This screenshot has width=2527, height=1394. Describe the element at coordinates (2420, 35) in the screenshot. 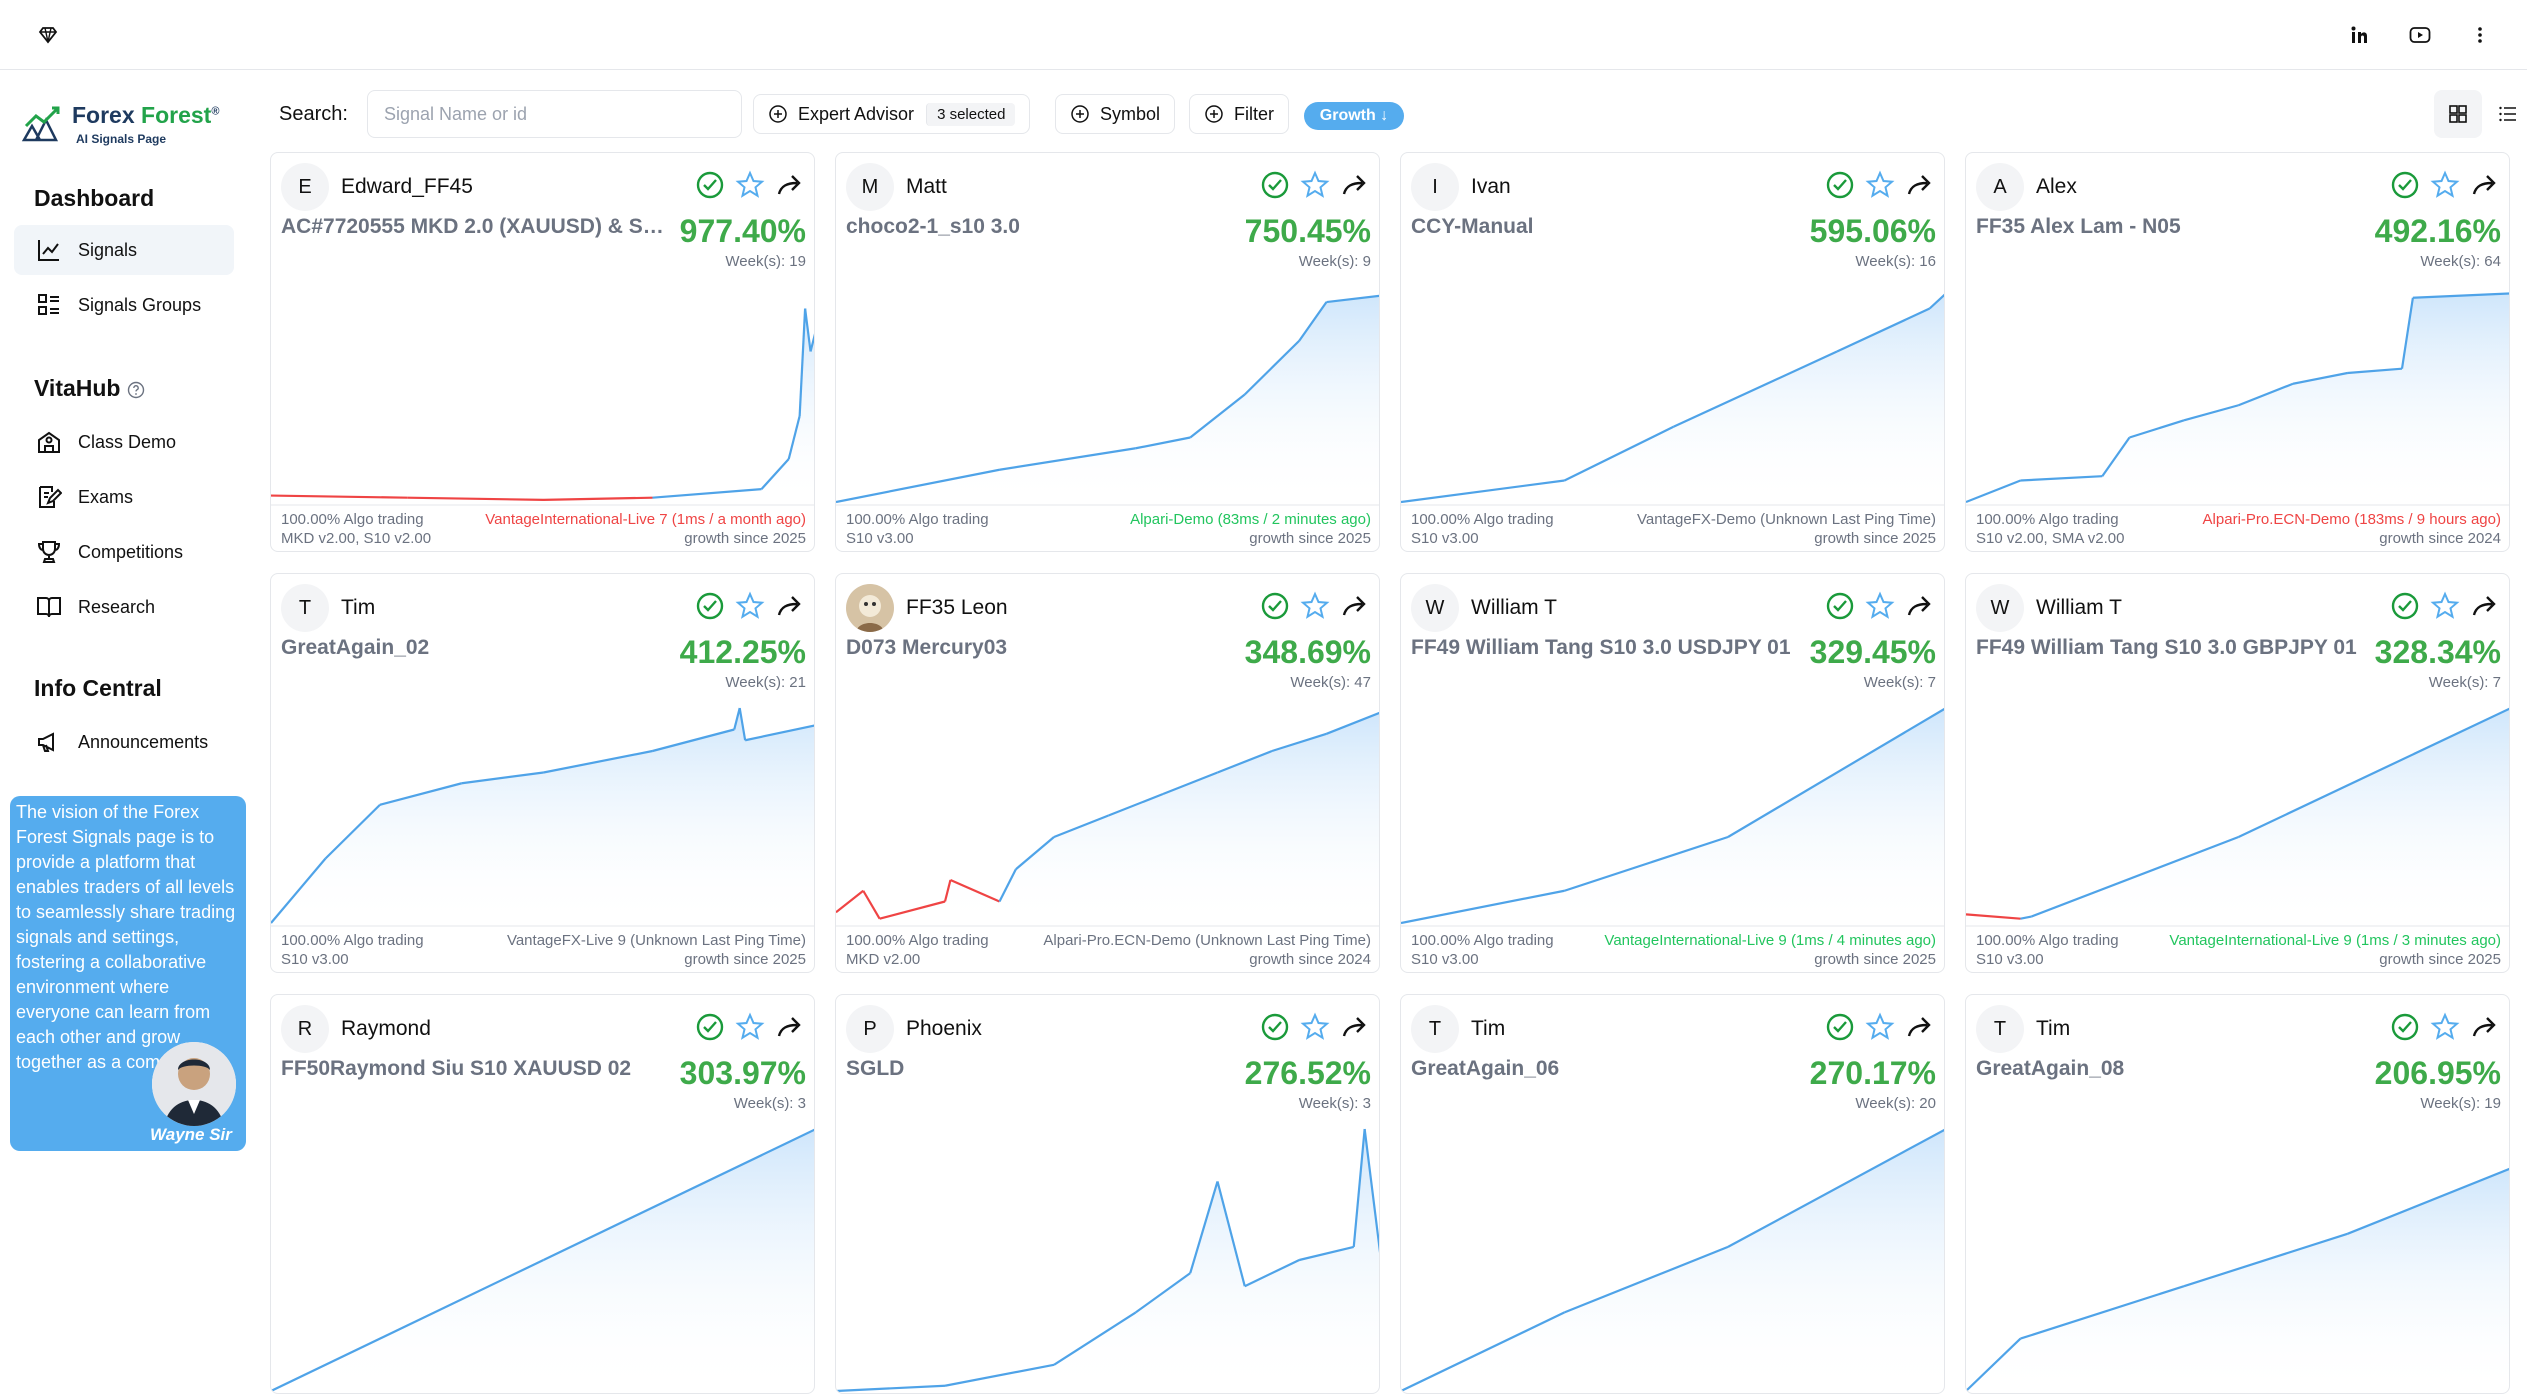

I see `youtube-icon` at that location.